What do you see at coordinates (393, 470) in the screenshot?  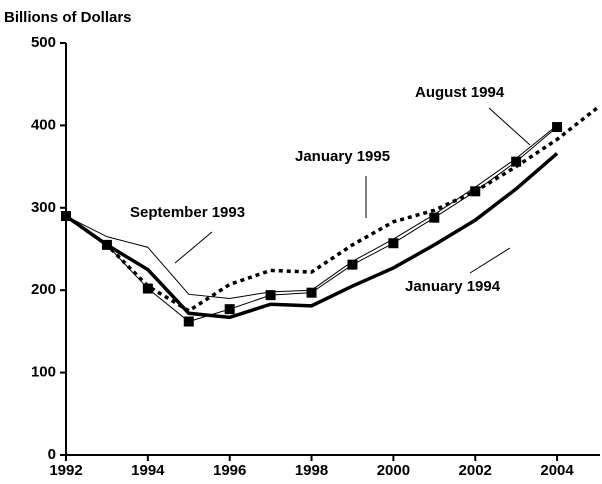 I see `x-tick-label: 2000` at bounding box center [393, 470].